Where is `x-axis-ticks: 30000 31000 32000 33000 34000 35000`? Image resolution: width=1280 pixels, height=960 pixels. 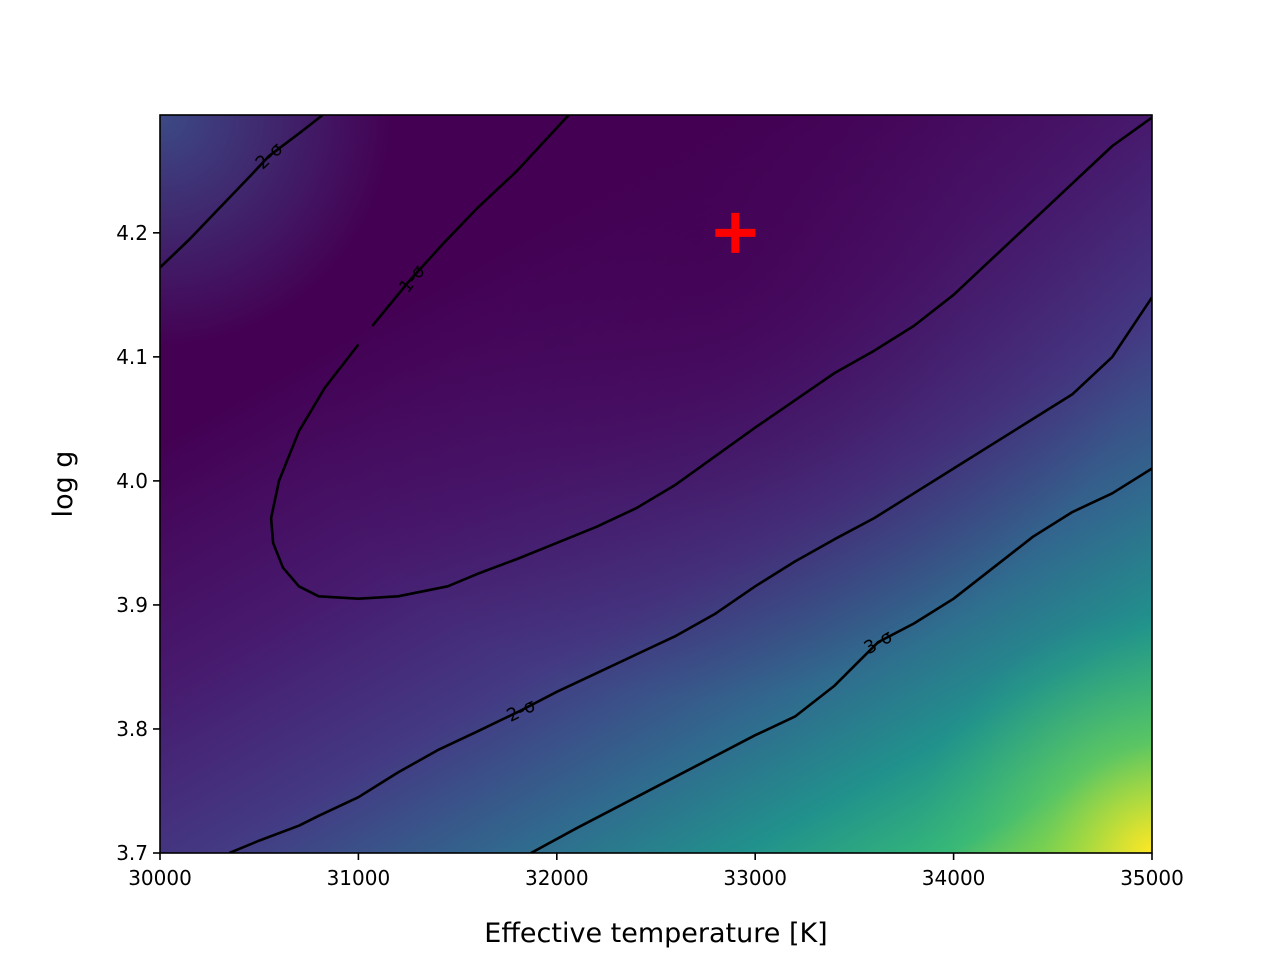
x-axis-ticks: 30000 31000 32000 33000 34000 35000 is located at coordinates (656, 871).